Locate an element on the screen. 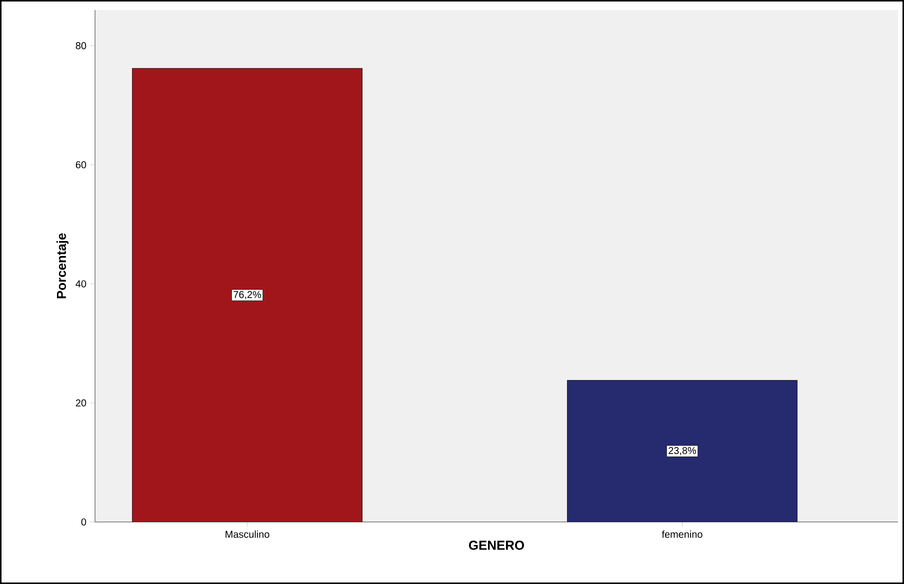  data-label: 23,8% is located at coordinates (682, 451).